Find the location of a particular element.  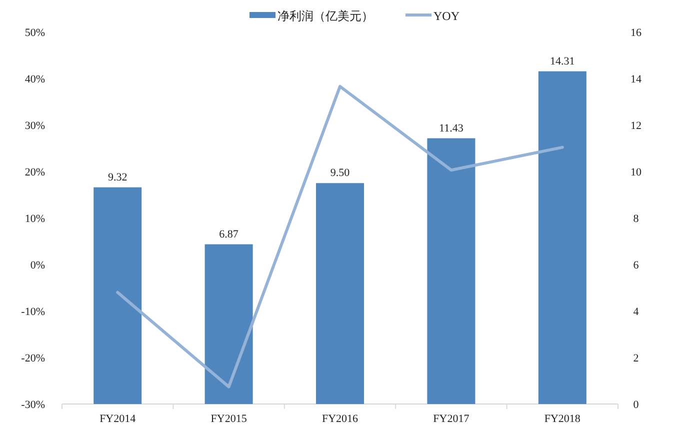

y-tick-label: 10% is located at coordinates (34, 219).